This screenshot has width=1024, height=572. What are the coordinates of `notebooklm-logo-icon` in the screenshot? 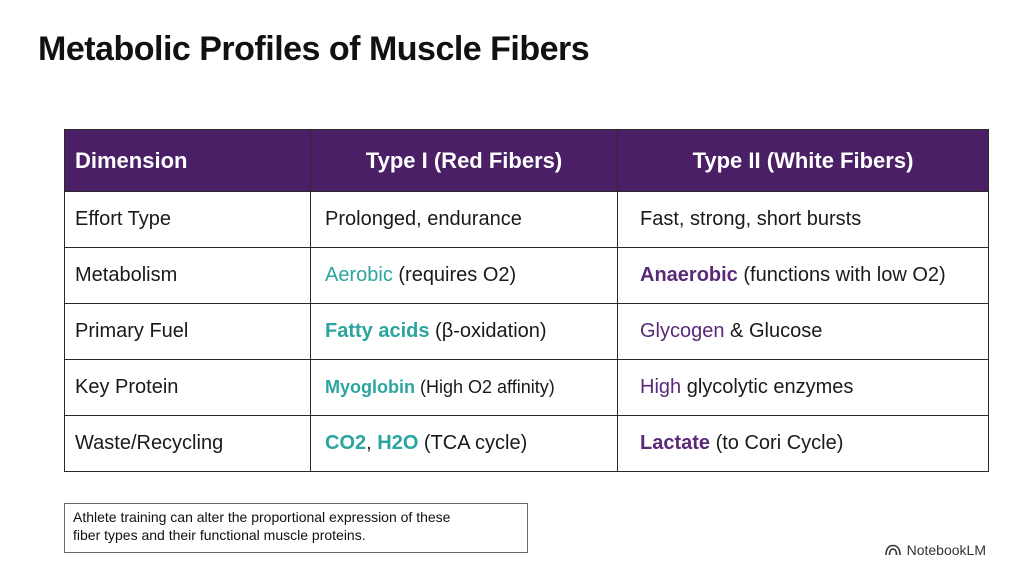 It's located at (892, 550).